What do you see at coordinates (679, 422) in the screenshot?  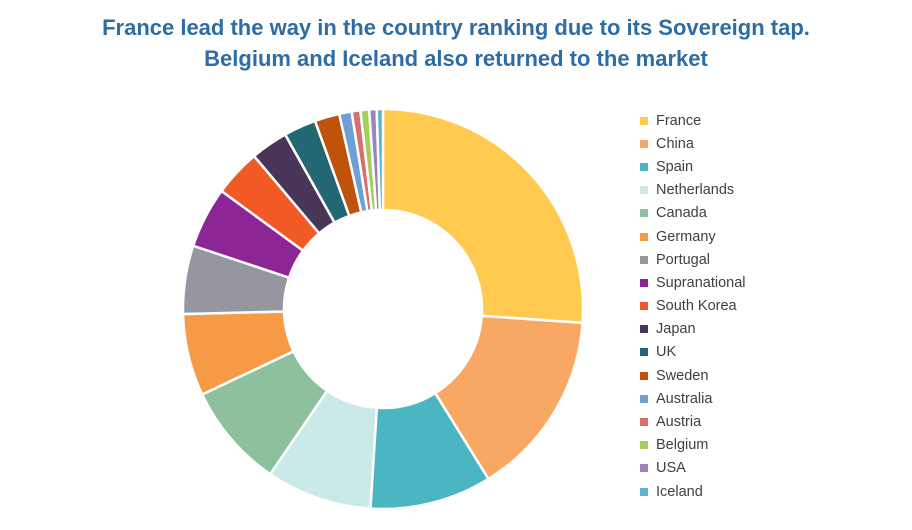 I see `legend-label: Austria` at bounding box center [679, 422].